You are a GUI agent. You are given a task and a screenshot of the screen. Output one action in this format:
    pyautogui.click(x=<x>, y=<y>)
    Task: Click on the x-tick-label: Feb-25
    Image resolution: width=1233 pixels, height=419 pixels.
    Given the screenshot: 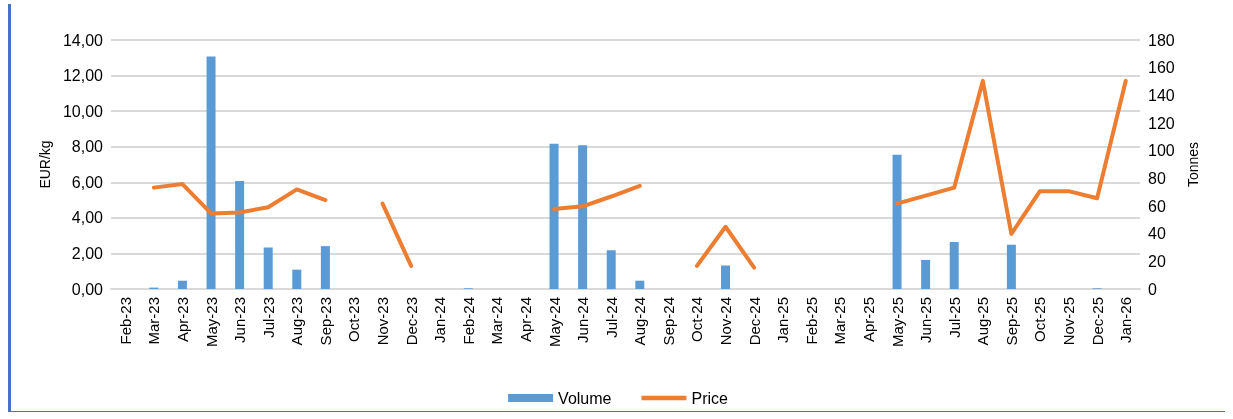 What is the action you would take?
    pyautogui.click(x=811, y=321)
    